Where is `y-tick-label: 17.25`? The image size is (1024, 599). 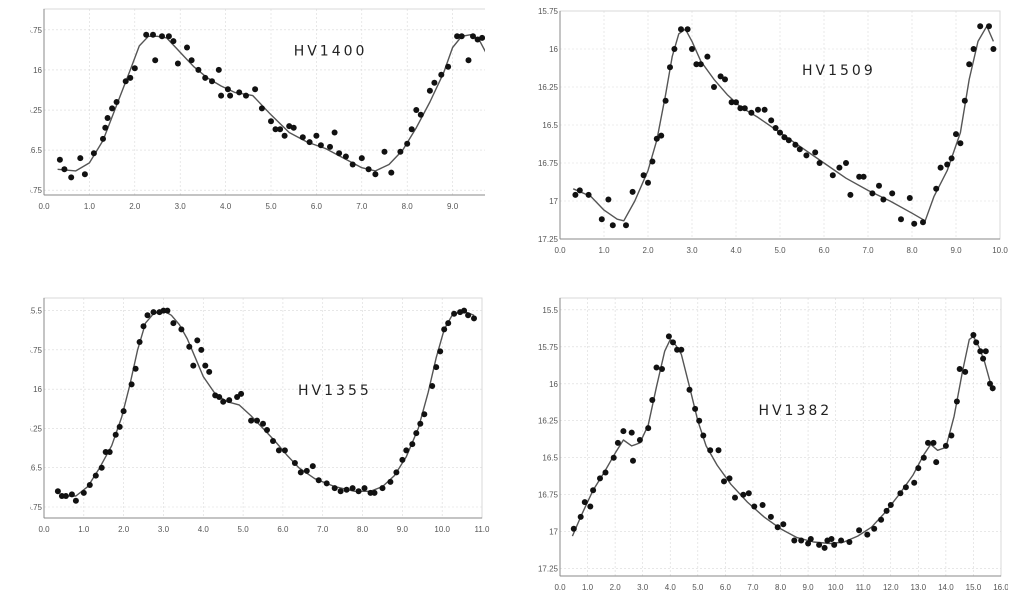 y-tick-label: 17.25 is located at coordinates (548, 239).